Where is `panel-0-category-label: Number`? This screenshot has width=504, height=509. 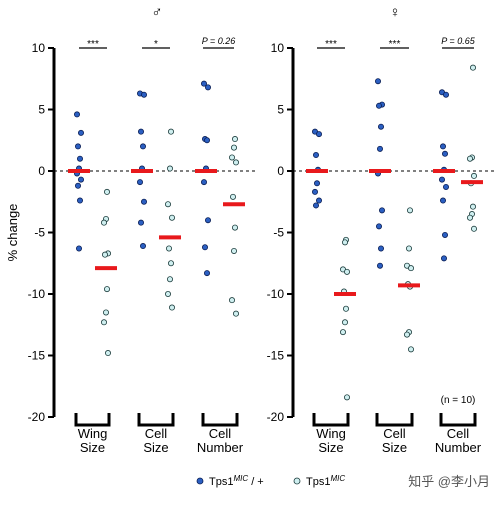
panel-0-category-label: Number is located at coordinates (220, 447).